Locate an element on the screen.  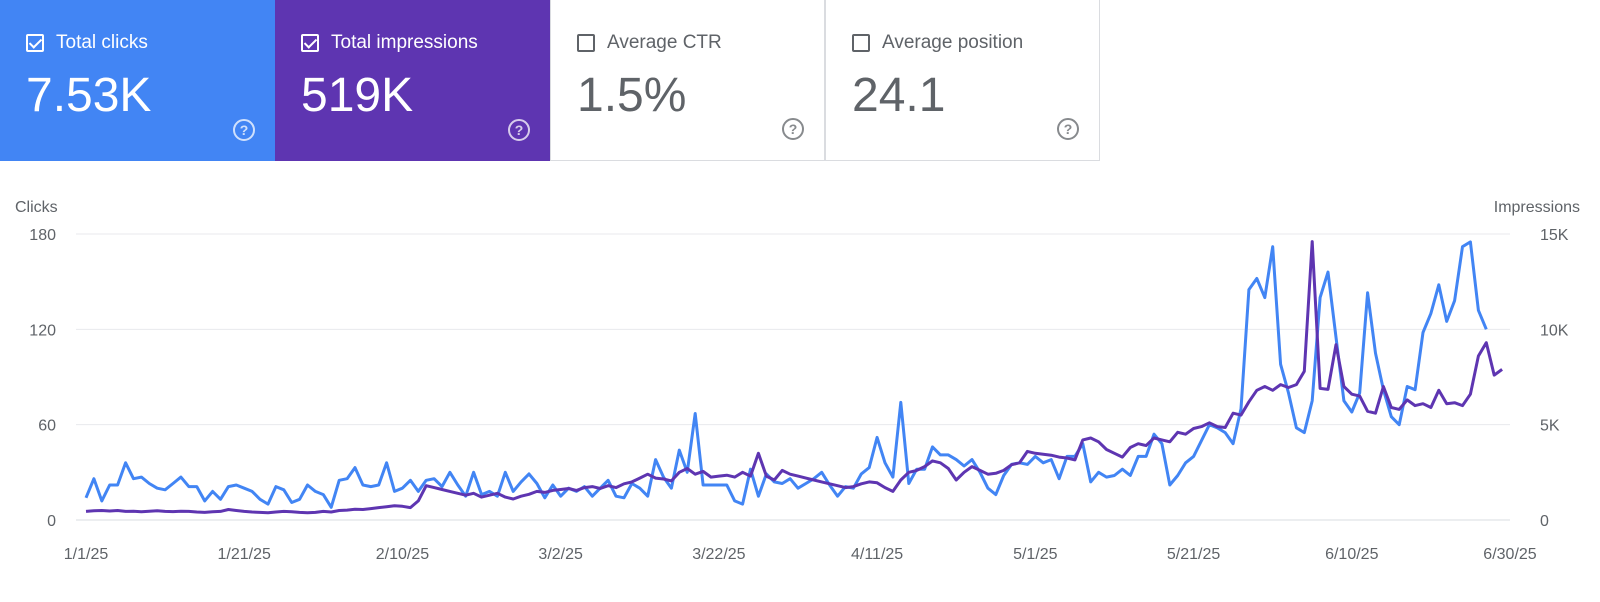
x-tick-label: 1/21/25 is located at coordinates (244, 554).